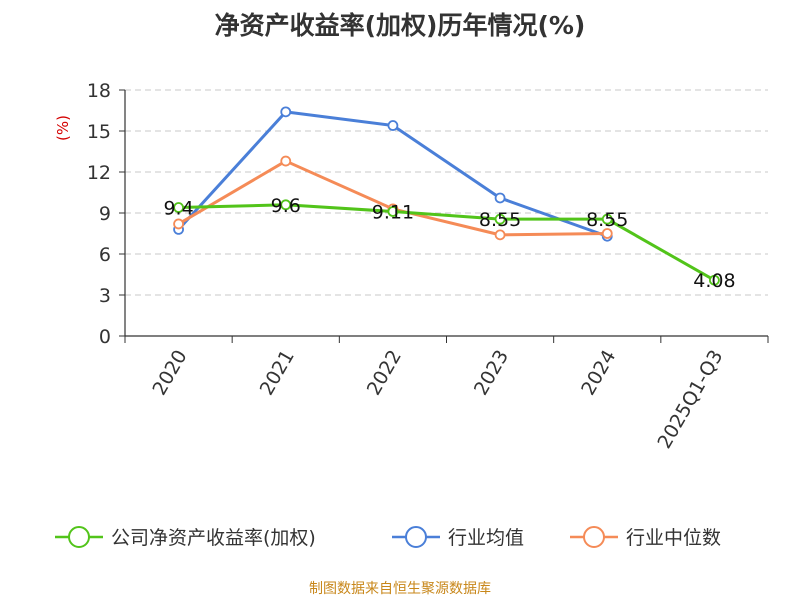  I want to click on y-tick-label: 18, so click(99, 91).